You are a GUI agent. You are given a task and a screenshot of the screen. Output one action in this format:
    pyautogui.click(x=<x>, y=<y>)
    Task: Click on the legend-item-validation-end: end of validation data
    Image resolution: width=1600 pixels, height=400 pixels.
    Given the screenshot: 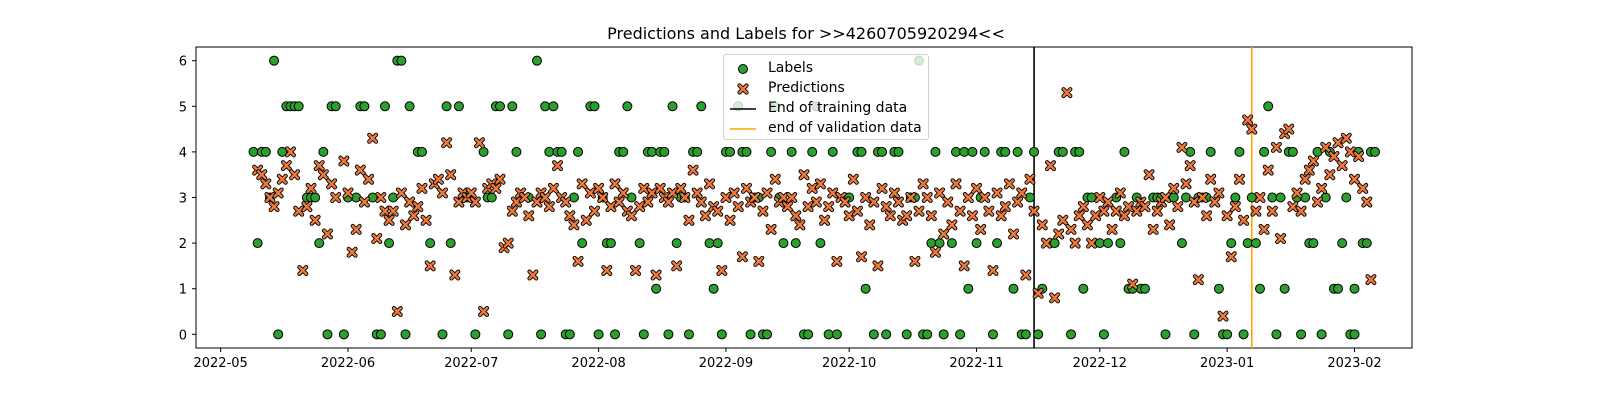 What is the action you would take?
    pyautogui.click(x=827, y=129)
    